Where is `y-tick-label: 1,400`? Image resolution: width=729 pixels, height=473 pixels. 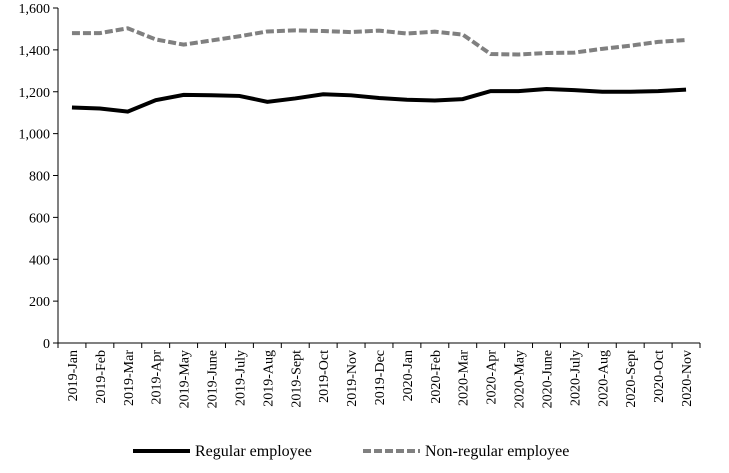
y-tick-label: 1,400 is located at coordinates (35, 51).